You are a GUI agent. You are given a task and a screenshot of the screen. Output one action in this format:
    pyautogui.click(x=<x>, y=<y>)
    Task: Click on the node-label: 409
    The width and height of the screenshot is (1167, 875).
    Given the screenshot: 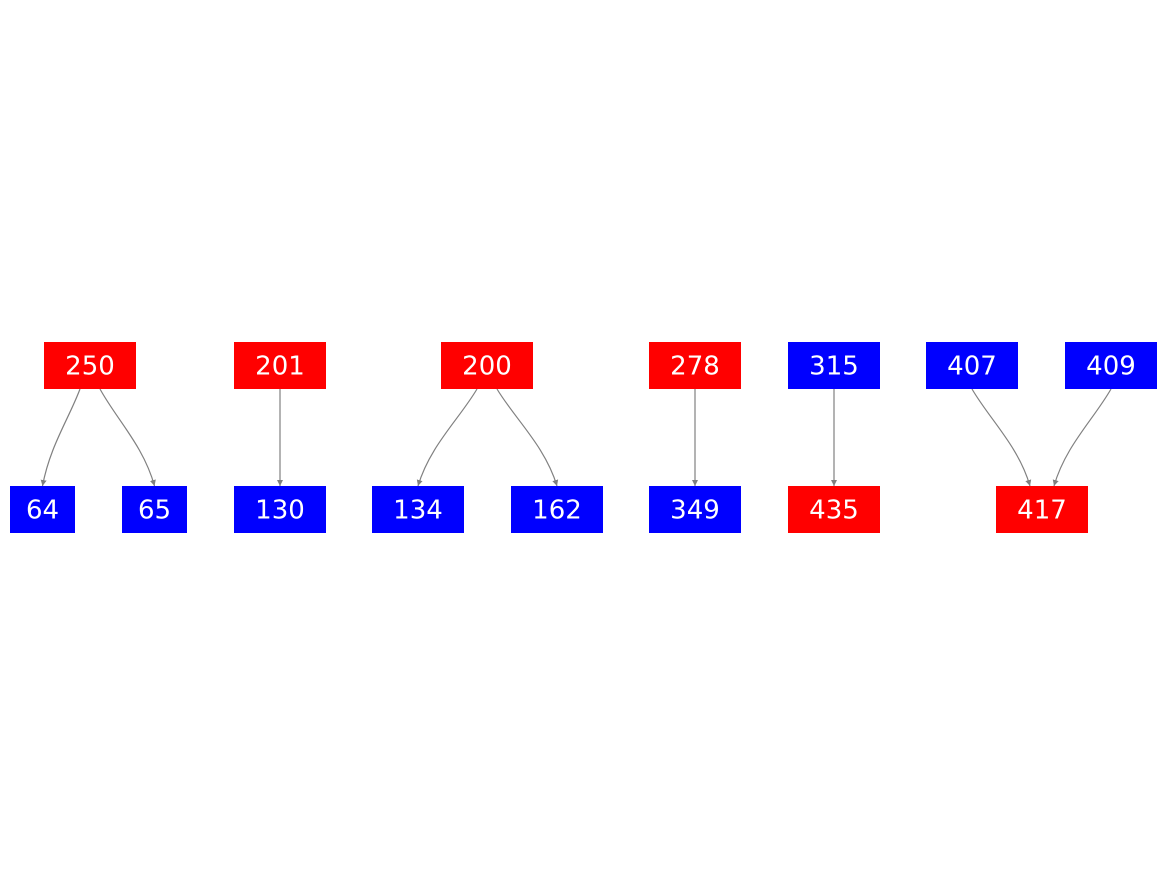 What is the action you would take?
    pyautogui.click(x=1111, y=367)
    